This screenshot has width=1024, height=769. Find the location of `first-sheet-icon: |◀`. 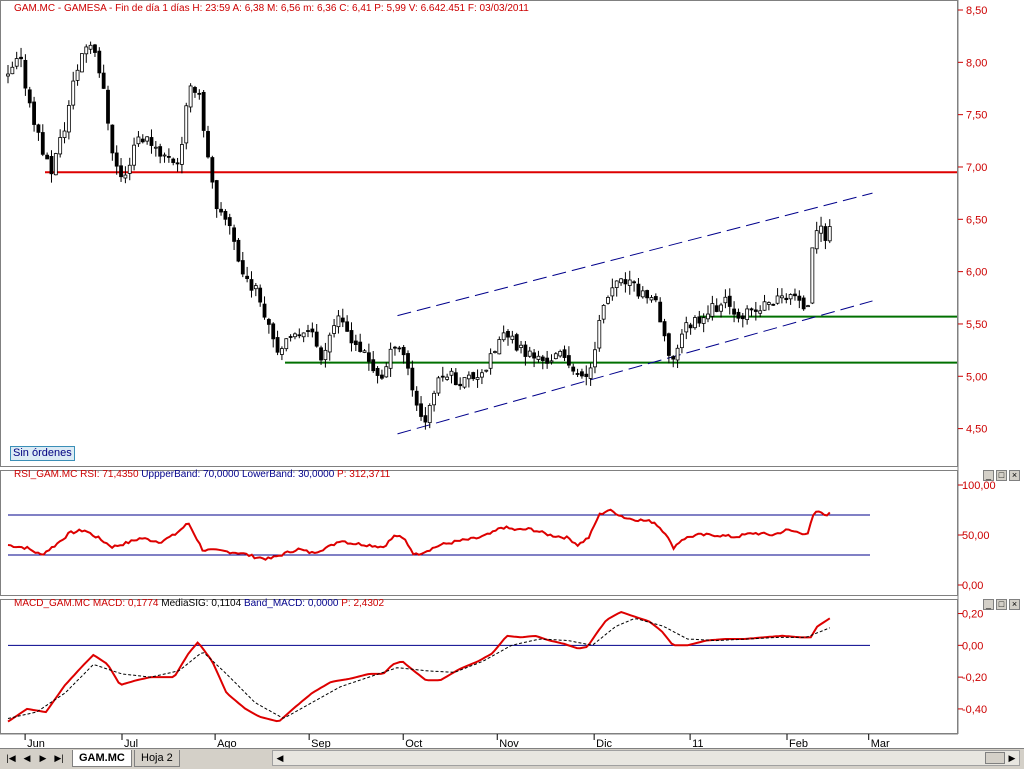

first-sheet-icon: |◀ is located at coordinates (11, 758).